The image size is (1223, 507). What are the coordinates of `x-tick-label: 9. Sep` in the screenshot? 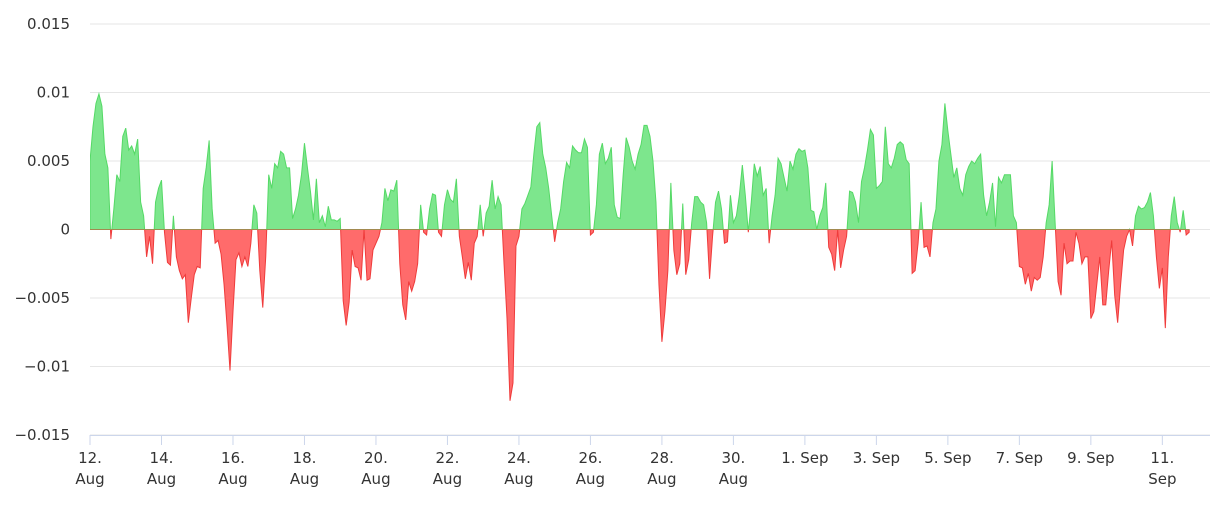 It's located at (1090, 458).